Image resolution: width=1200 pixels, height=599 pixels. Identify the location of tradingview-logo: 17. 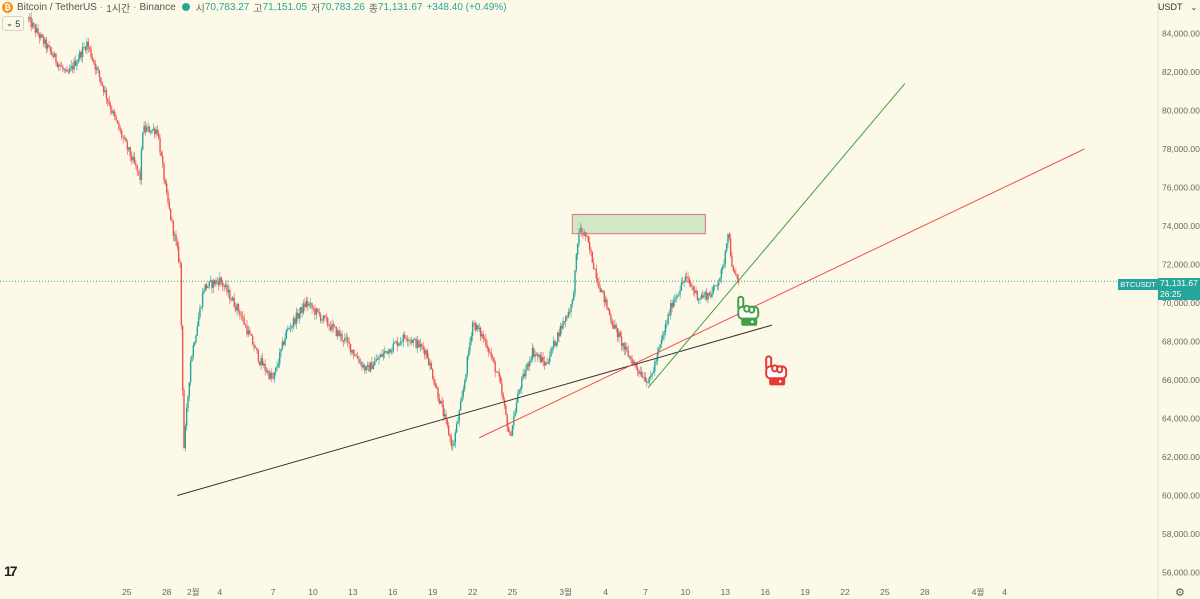
(11, 571).